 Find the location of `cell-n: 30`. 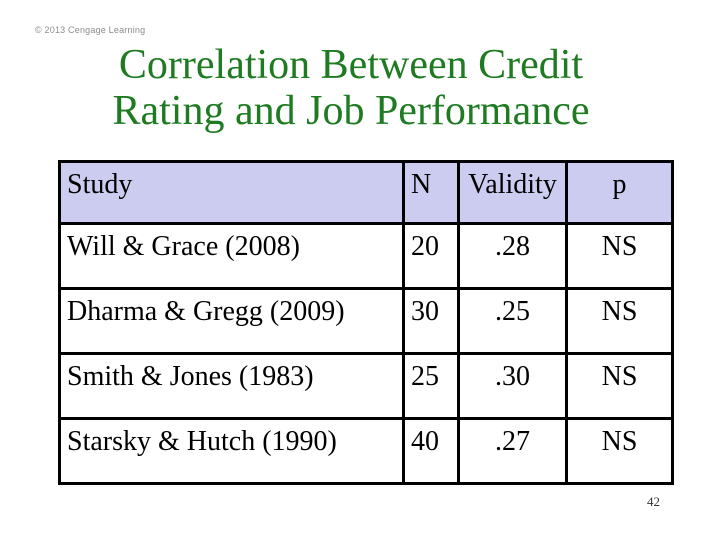

cell-n: 30 is located at coordinates (431, 321).